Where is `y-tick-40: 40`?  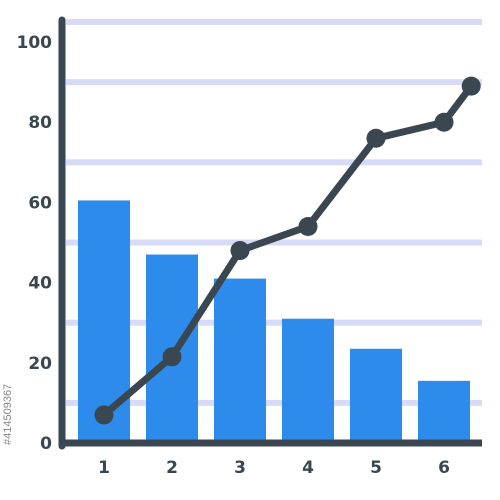
y-tick-40: 40 is located at coordinates (40, 284).